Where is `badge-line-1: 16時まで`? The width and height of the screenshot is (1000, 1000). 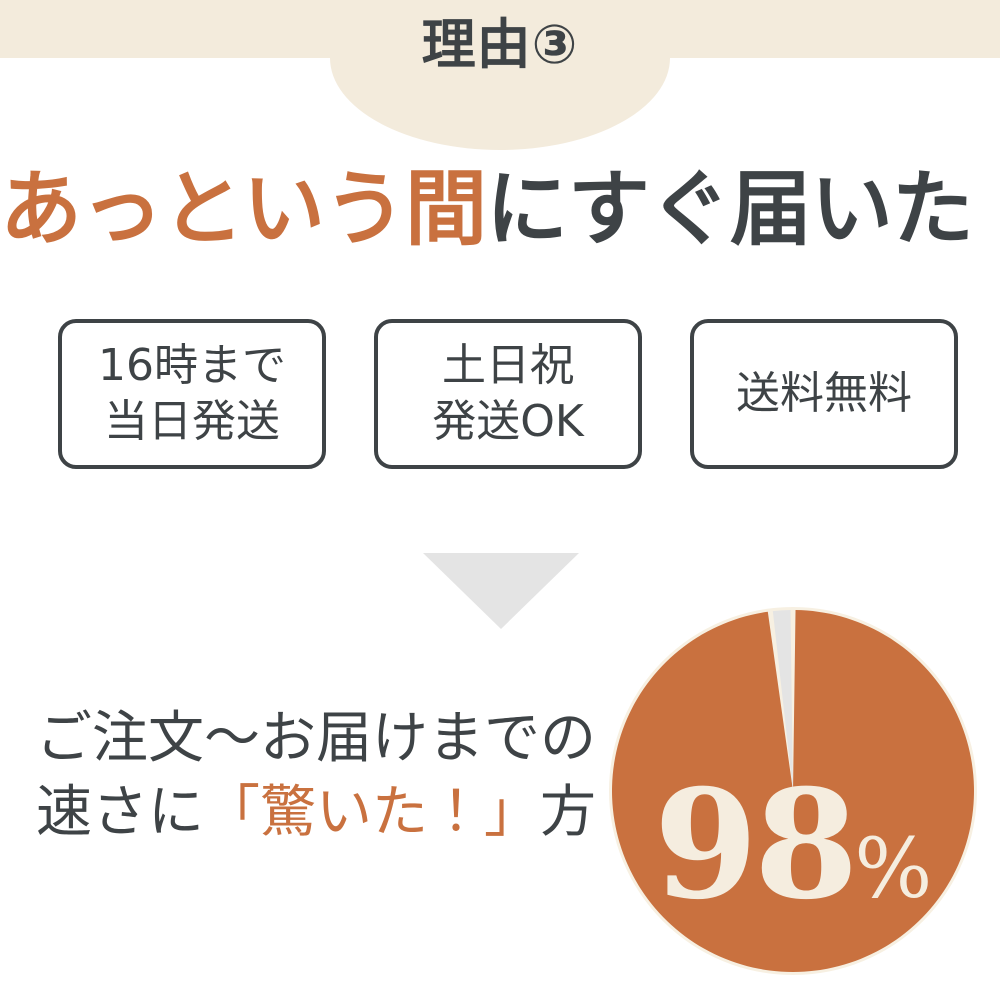
badge-line-1: 16時まで is located at coordinates (192, 365).